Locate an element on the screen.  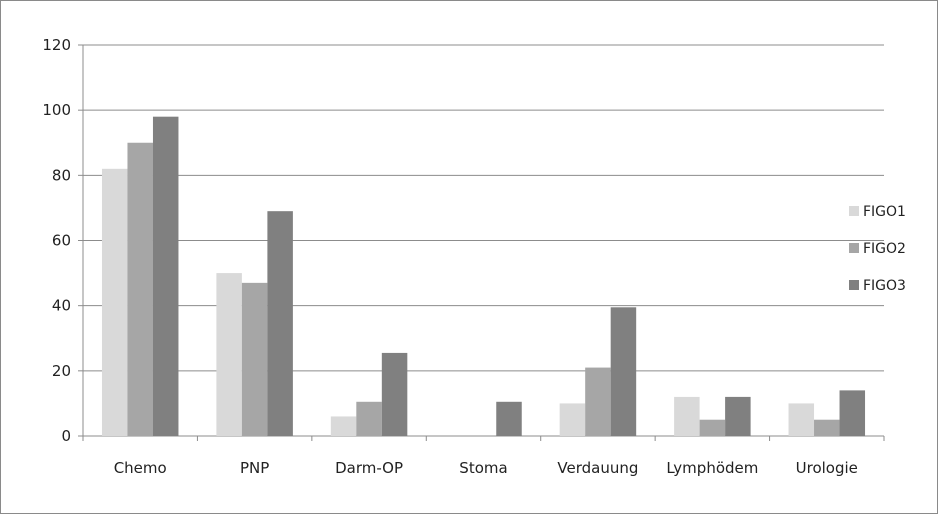
x-tick-label: Darm-OP is located at coordinates (369, 468).